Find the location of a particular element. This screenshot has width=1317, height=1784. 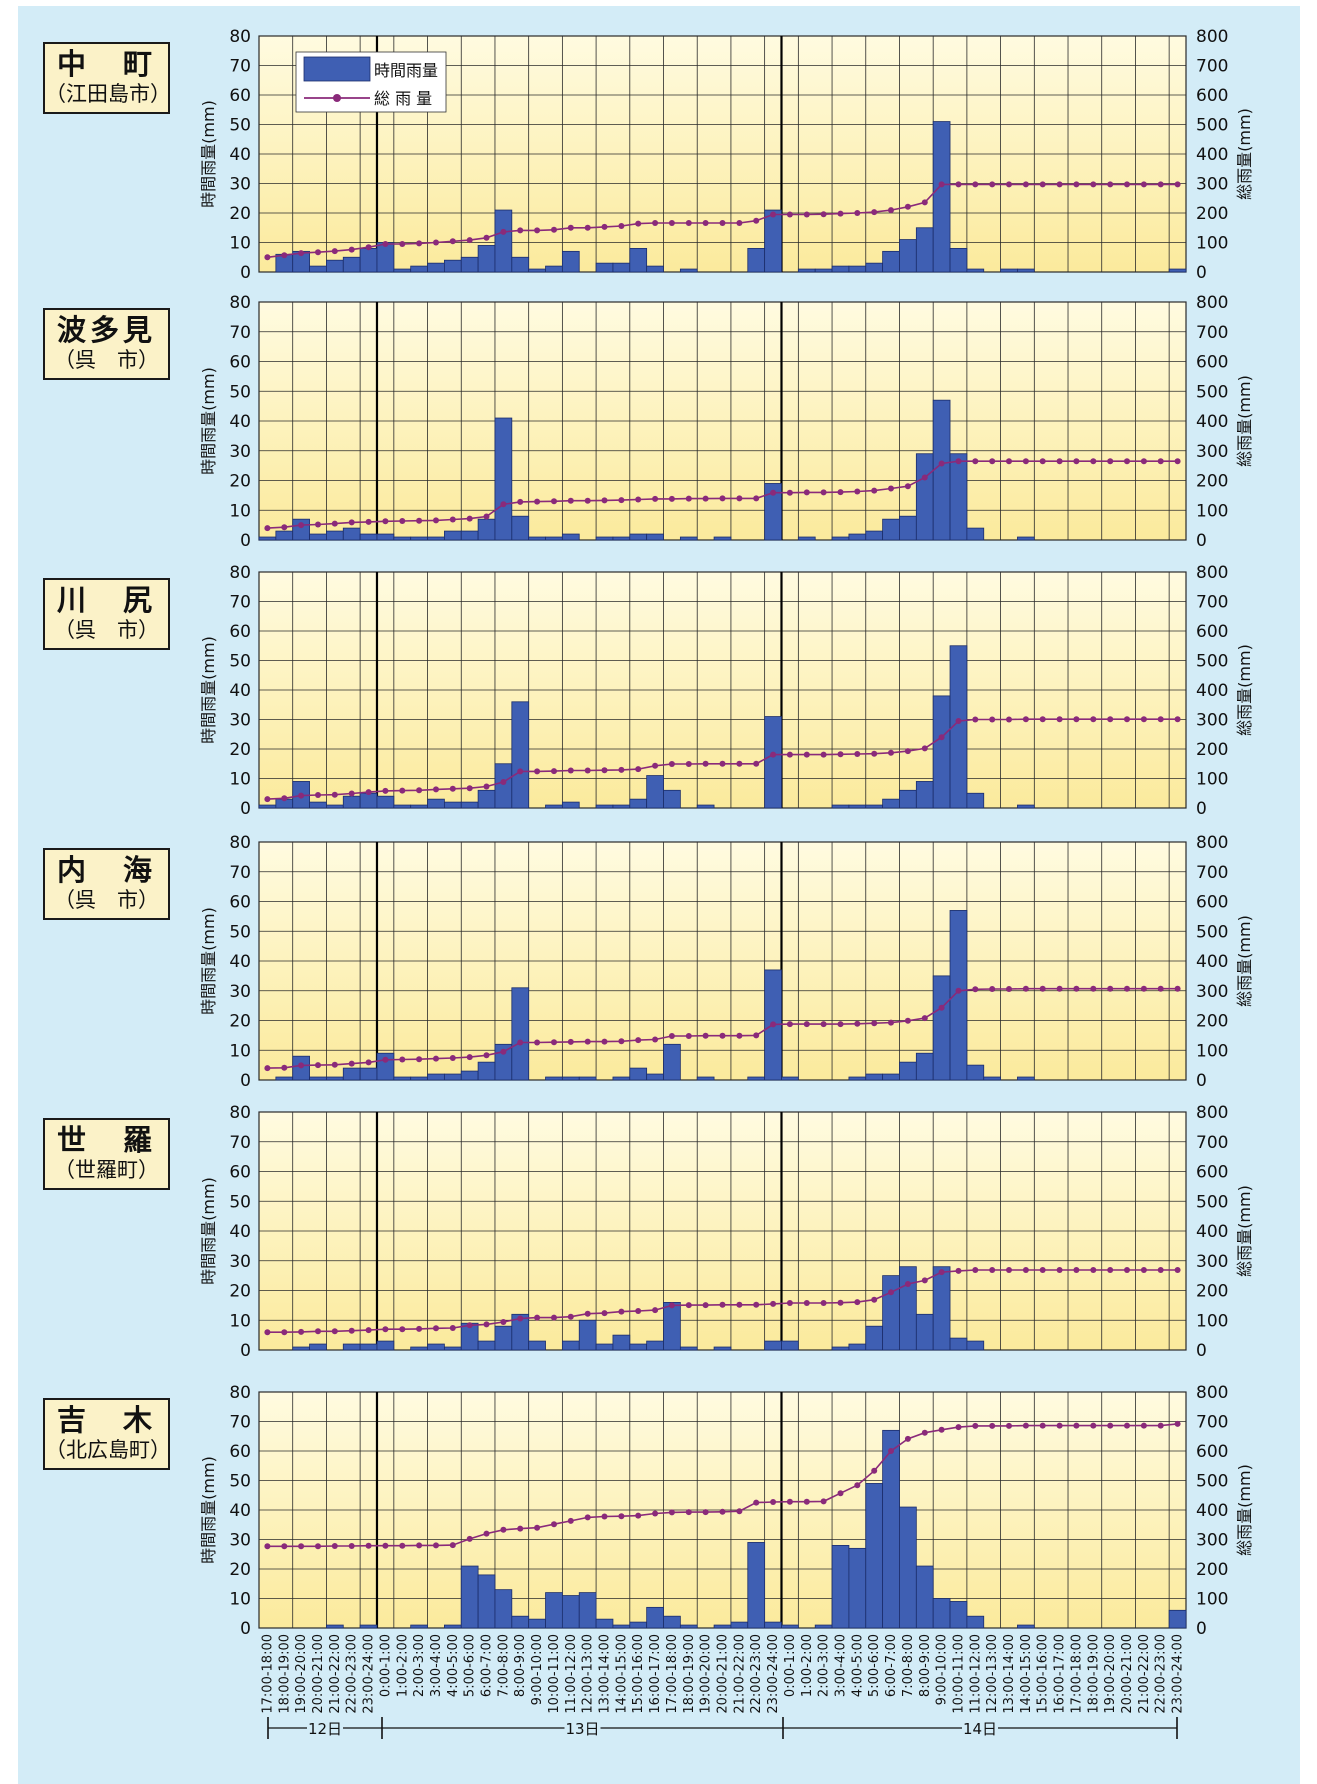

right-tick-label: 0 is located at coordinates (1201, 541).